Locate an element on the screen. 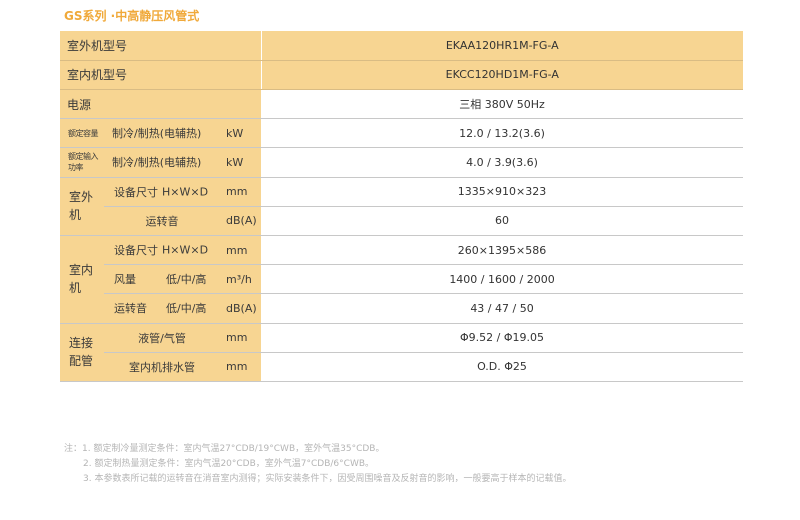 This screenshot has width=800, height=520. table-row-capacity: 额定容量 制冷/制热(电辅热) kW 12.0 / 13.2(3.6) is located at coordinates (402, 133).